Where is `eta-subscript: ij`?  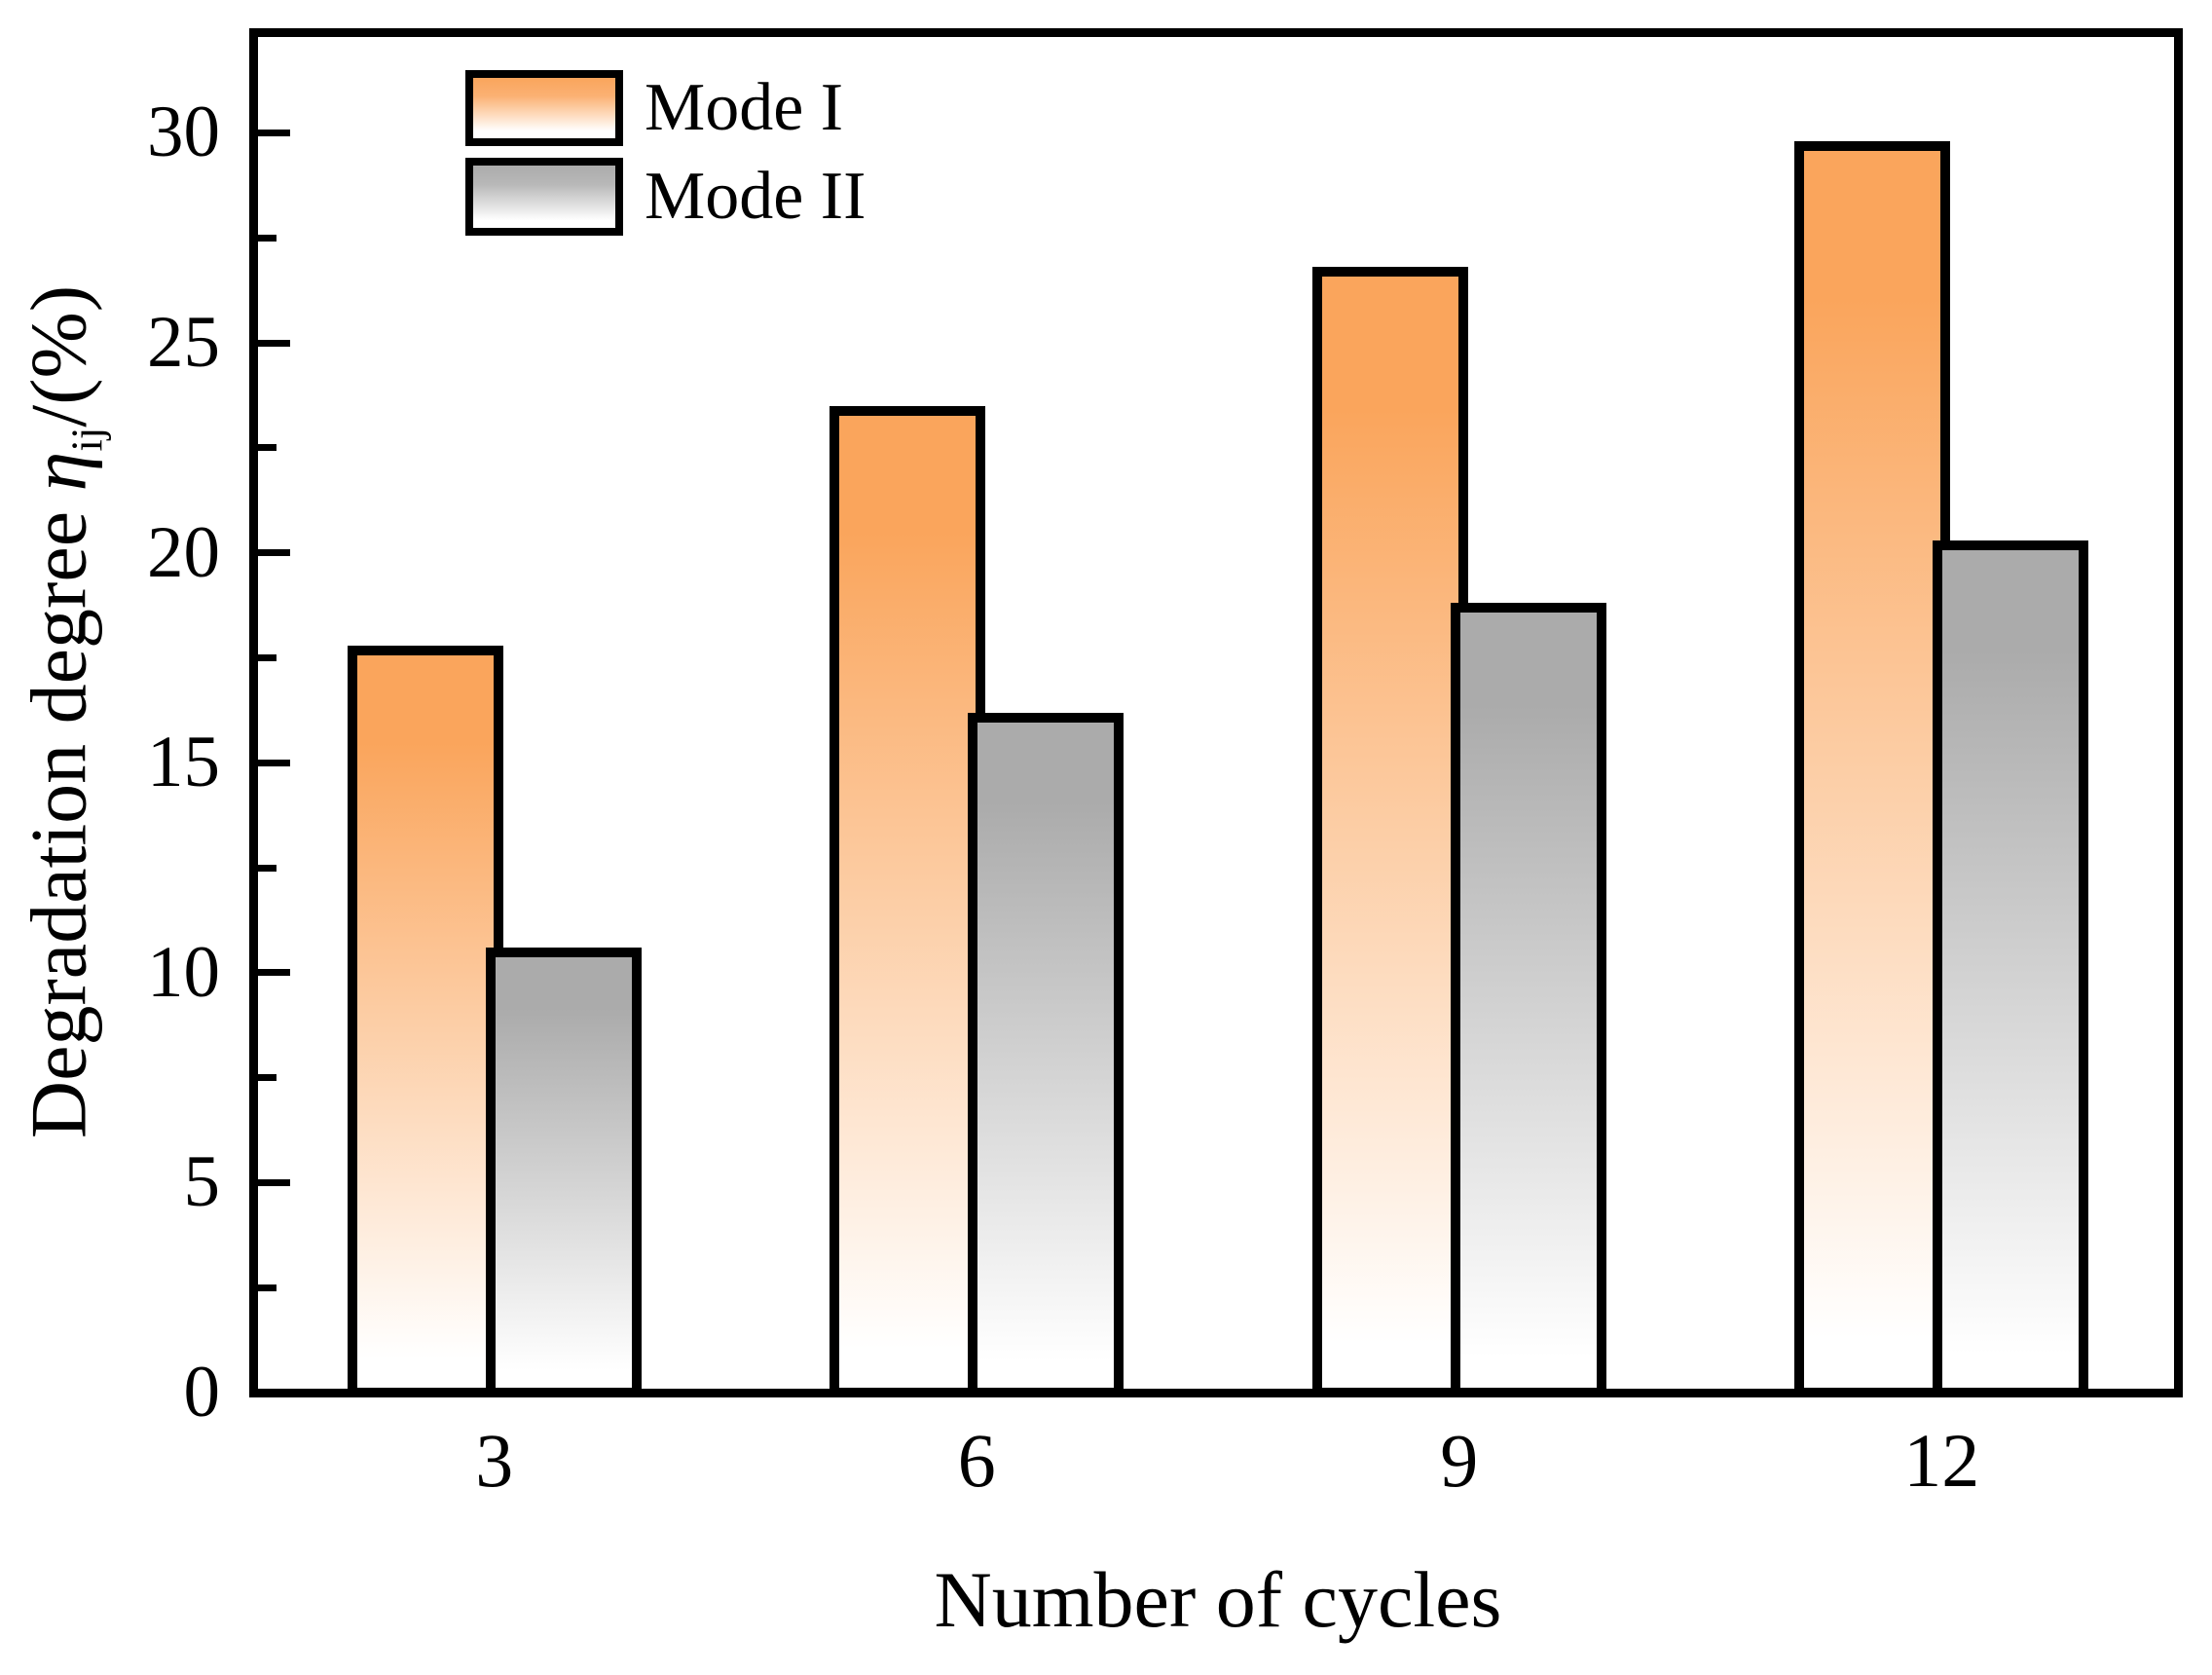
eta-subscript: ij is located at coordinates (87, 439).